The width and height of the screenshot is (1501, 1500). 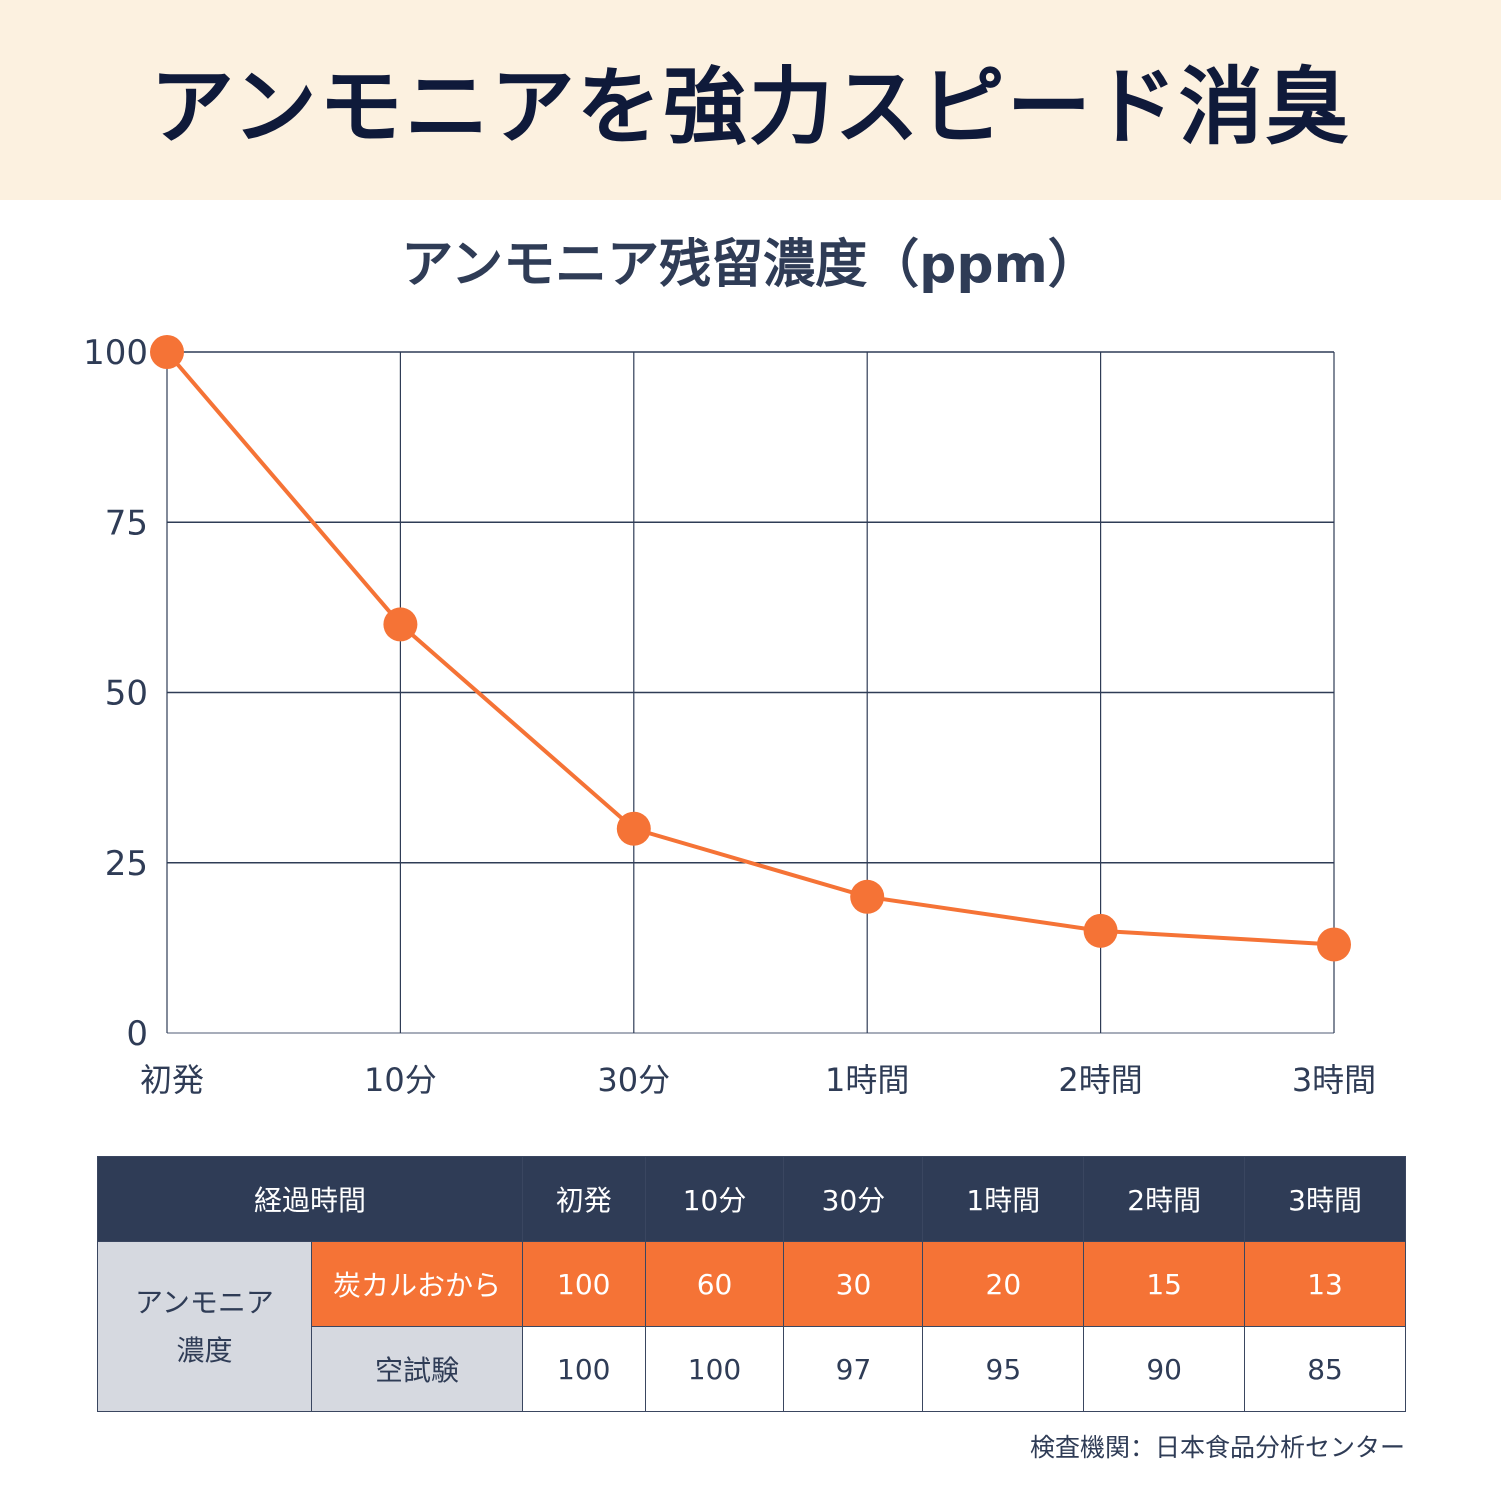 I want to click on table-cell: 20, so click(x=1003, y=1284).